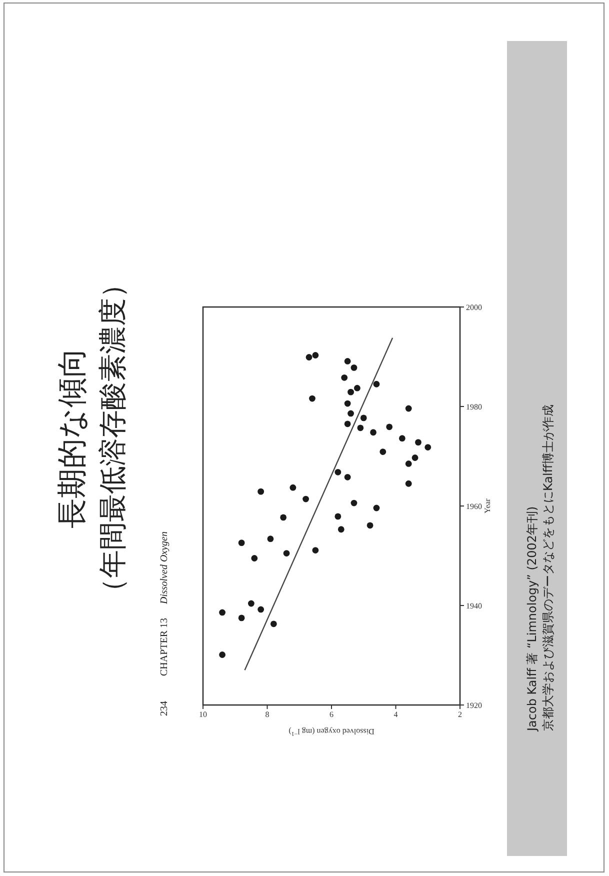 This screenshot has height=876, width=609. What do you see at coordinates (548, 567) in the screenshot?
I see `text: 京都大学および滋賀県のデータなどをもとにKalff博士が作成` at bounding box center [548, 567].